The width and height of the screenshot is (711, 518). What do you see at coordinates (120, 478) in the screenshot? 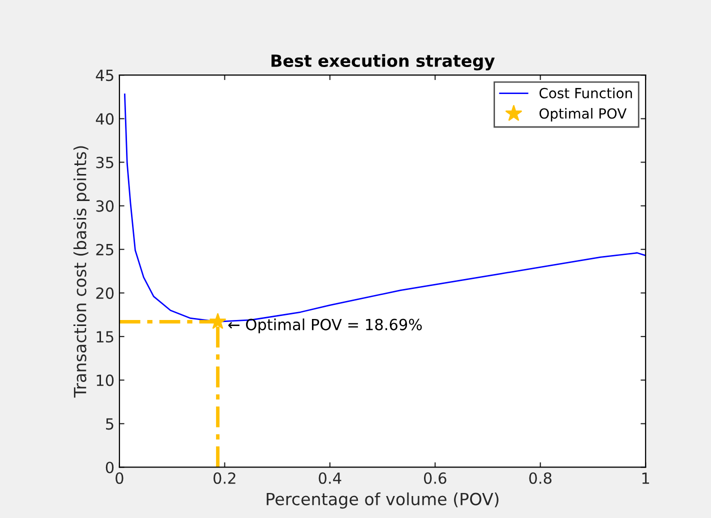
I see `x-tick-label: 0` at bounding box center [120, 478].